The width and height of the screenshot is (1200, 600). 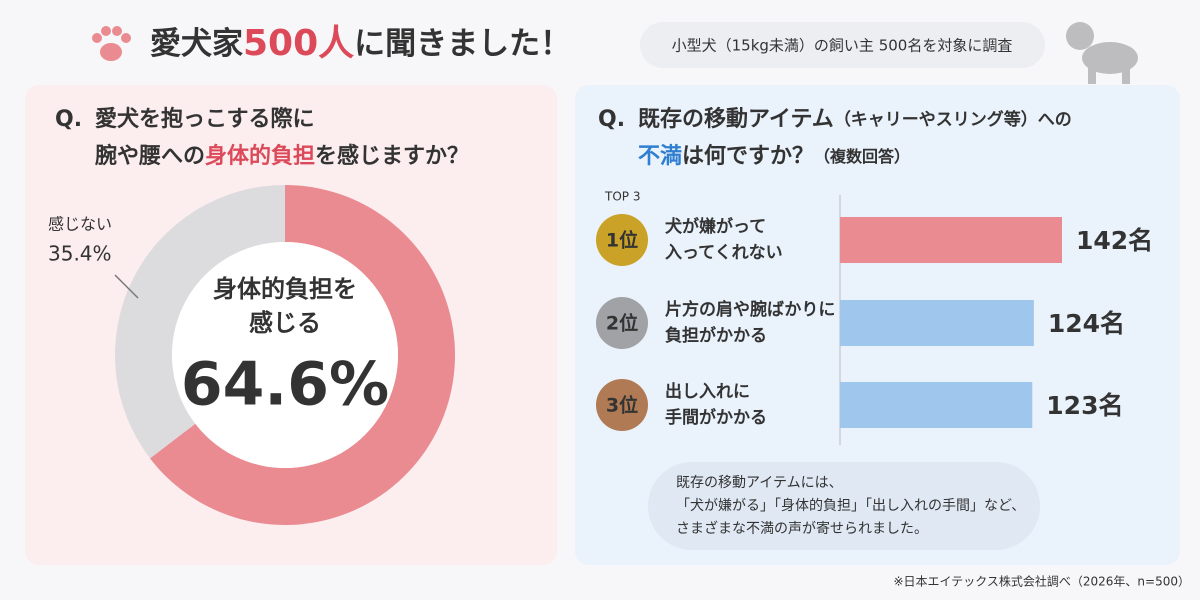 I want to click on center-label: 感じる, so click(x=285, y=323).